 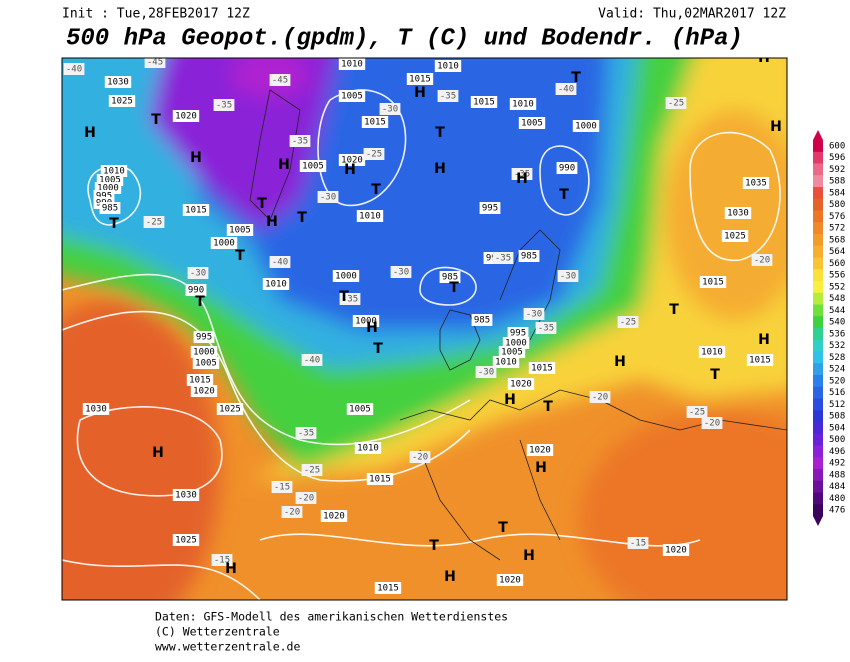 I want to click on colorbar-label: 580, so click(x=837, y=205).